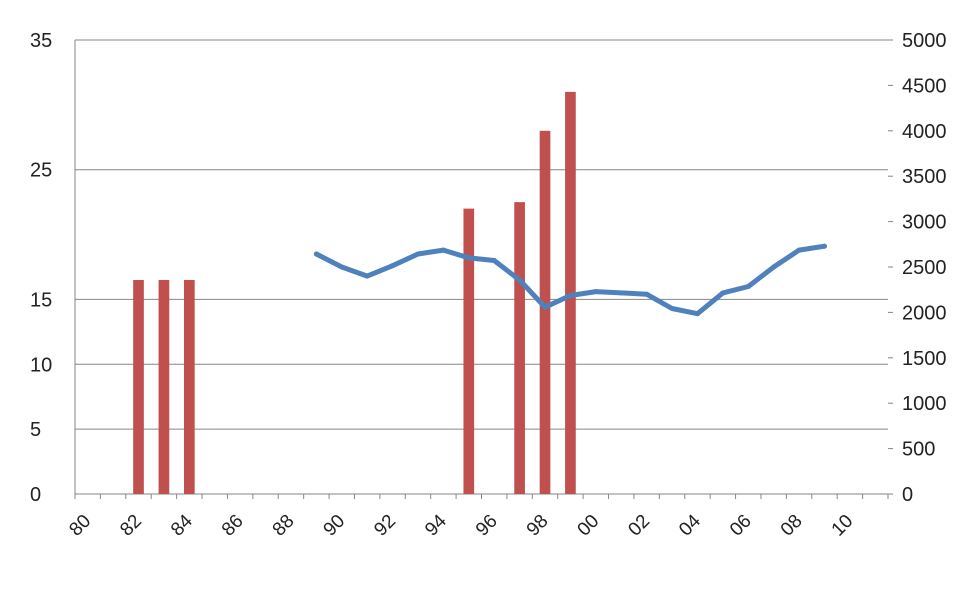  I want to click on x-tick-label: 10, so click(843, 526).